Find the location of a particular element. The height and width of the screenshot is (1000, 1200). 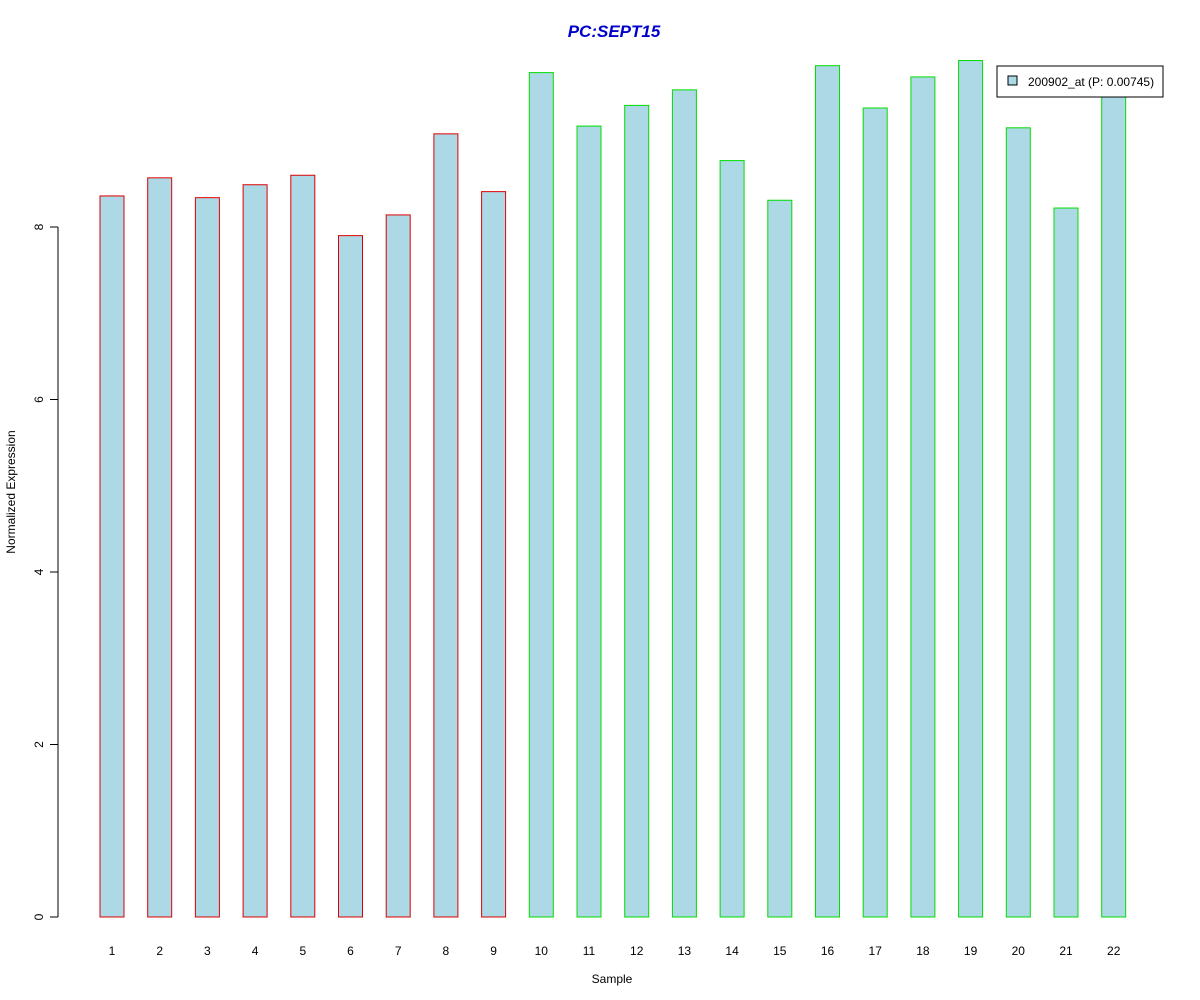

x-tick-label: 3 is located at coordinates (207, 951).